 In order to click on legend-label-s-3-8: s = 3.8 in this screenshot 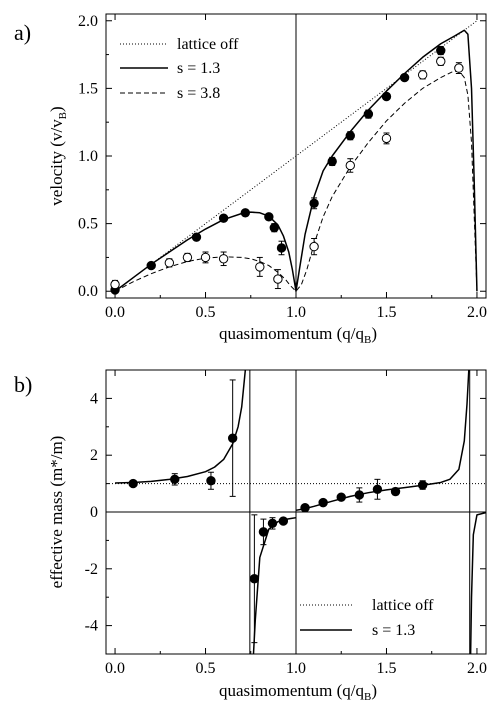, I will do `click(198, 93)`.